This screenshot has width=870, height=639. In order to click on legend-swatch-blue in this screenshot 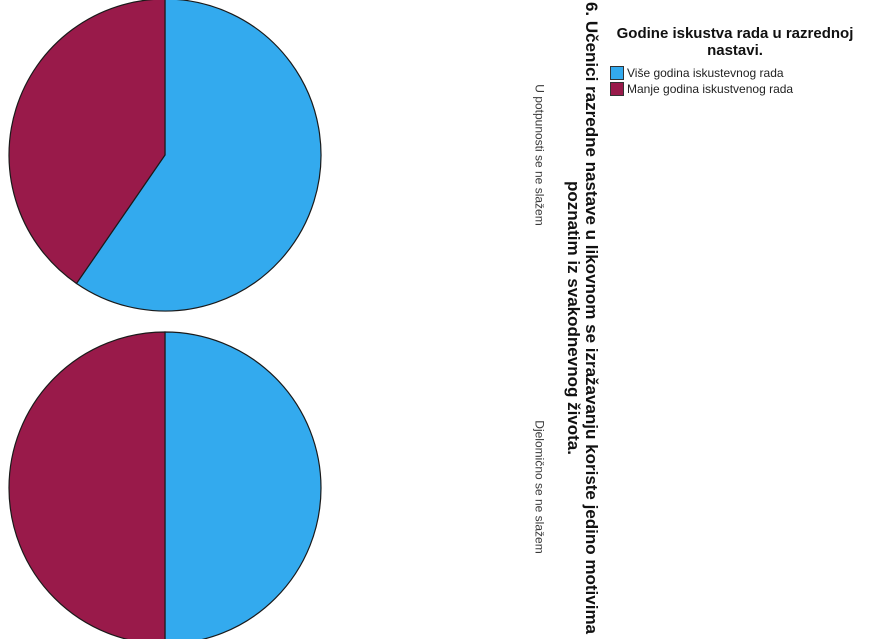, I will do `click(617, 73)`.